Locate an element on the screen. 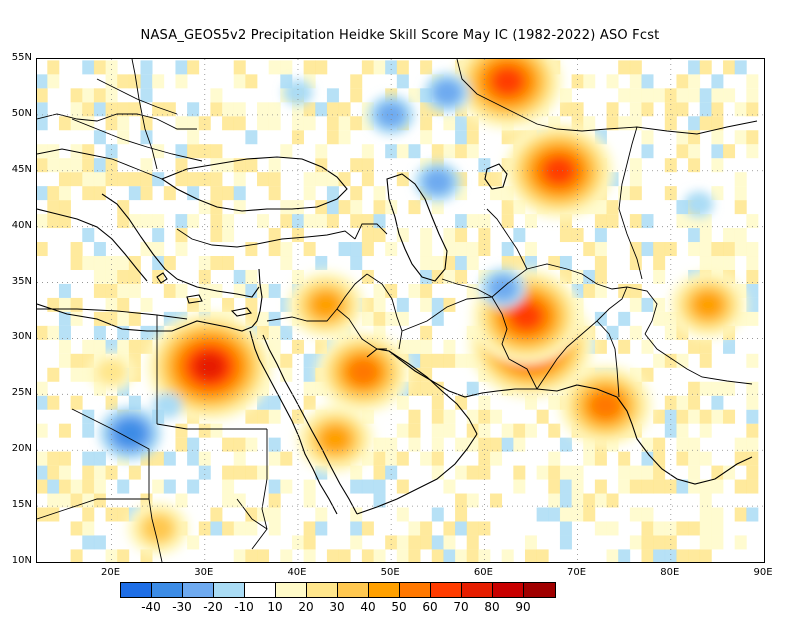  colorbar-label: 70 is located at coordinates (461, 607).